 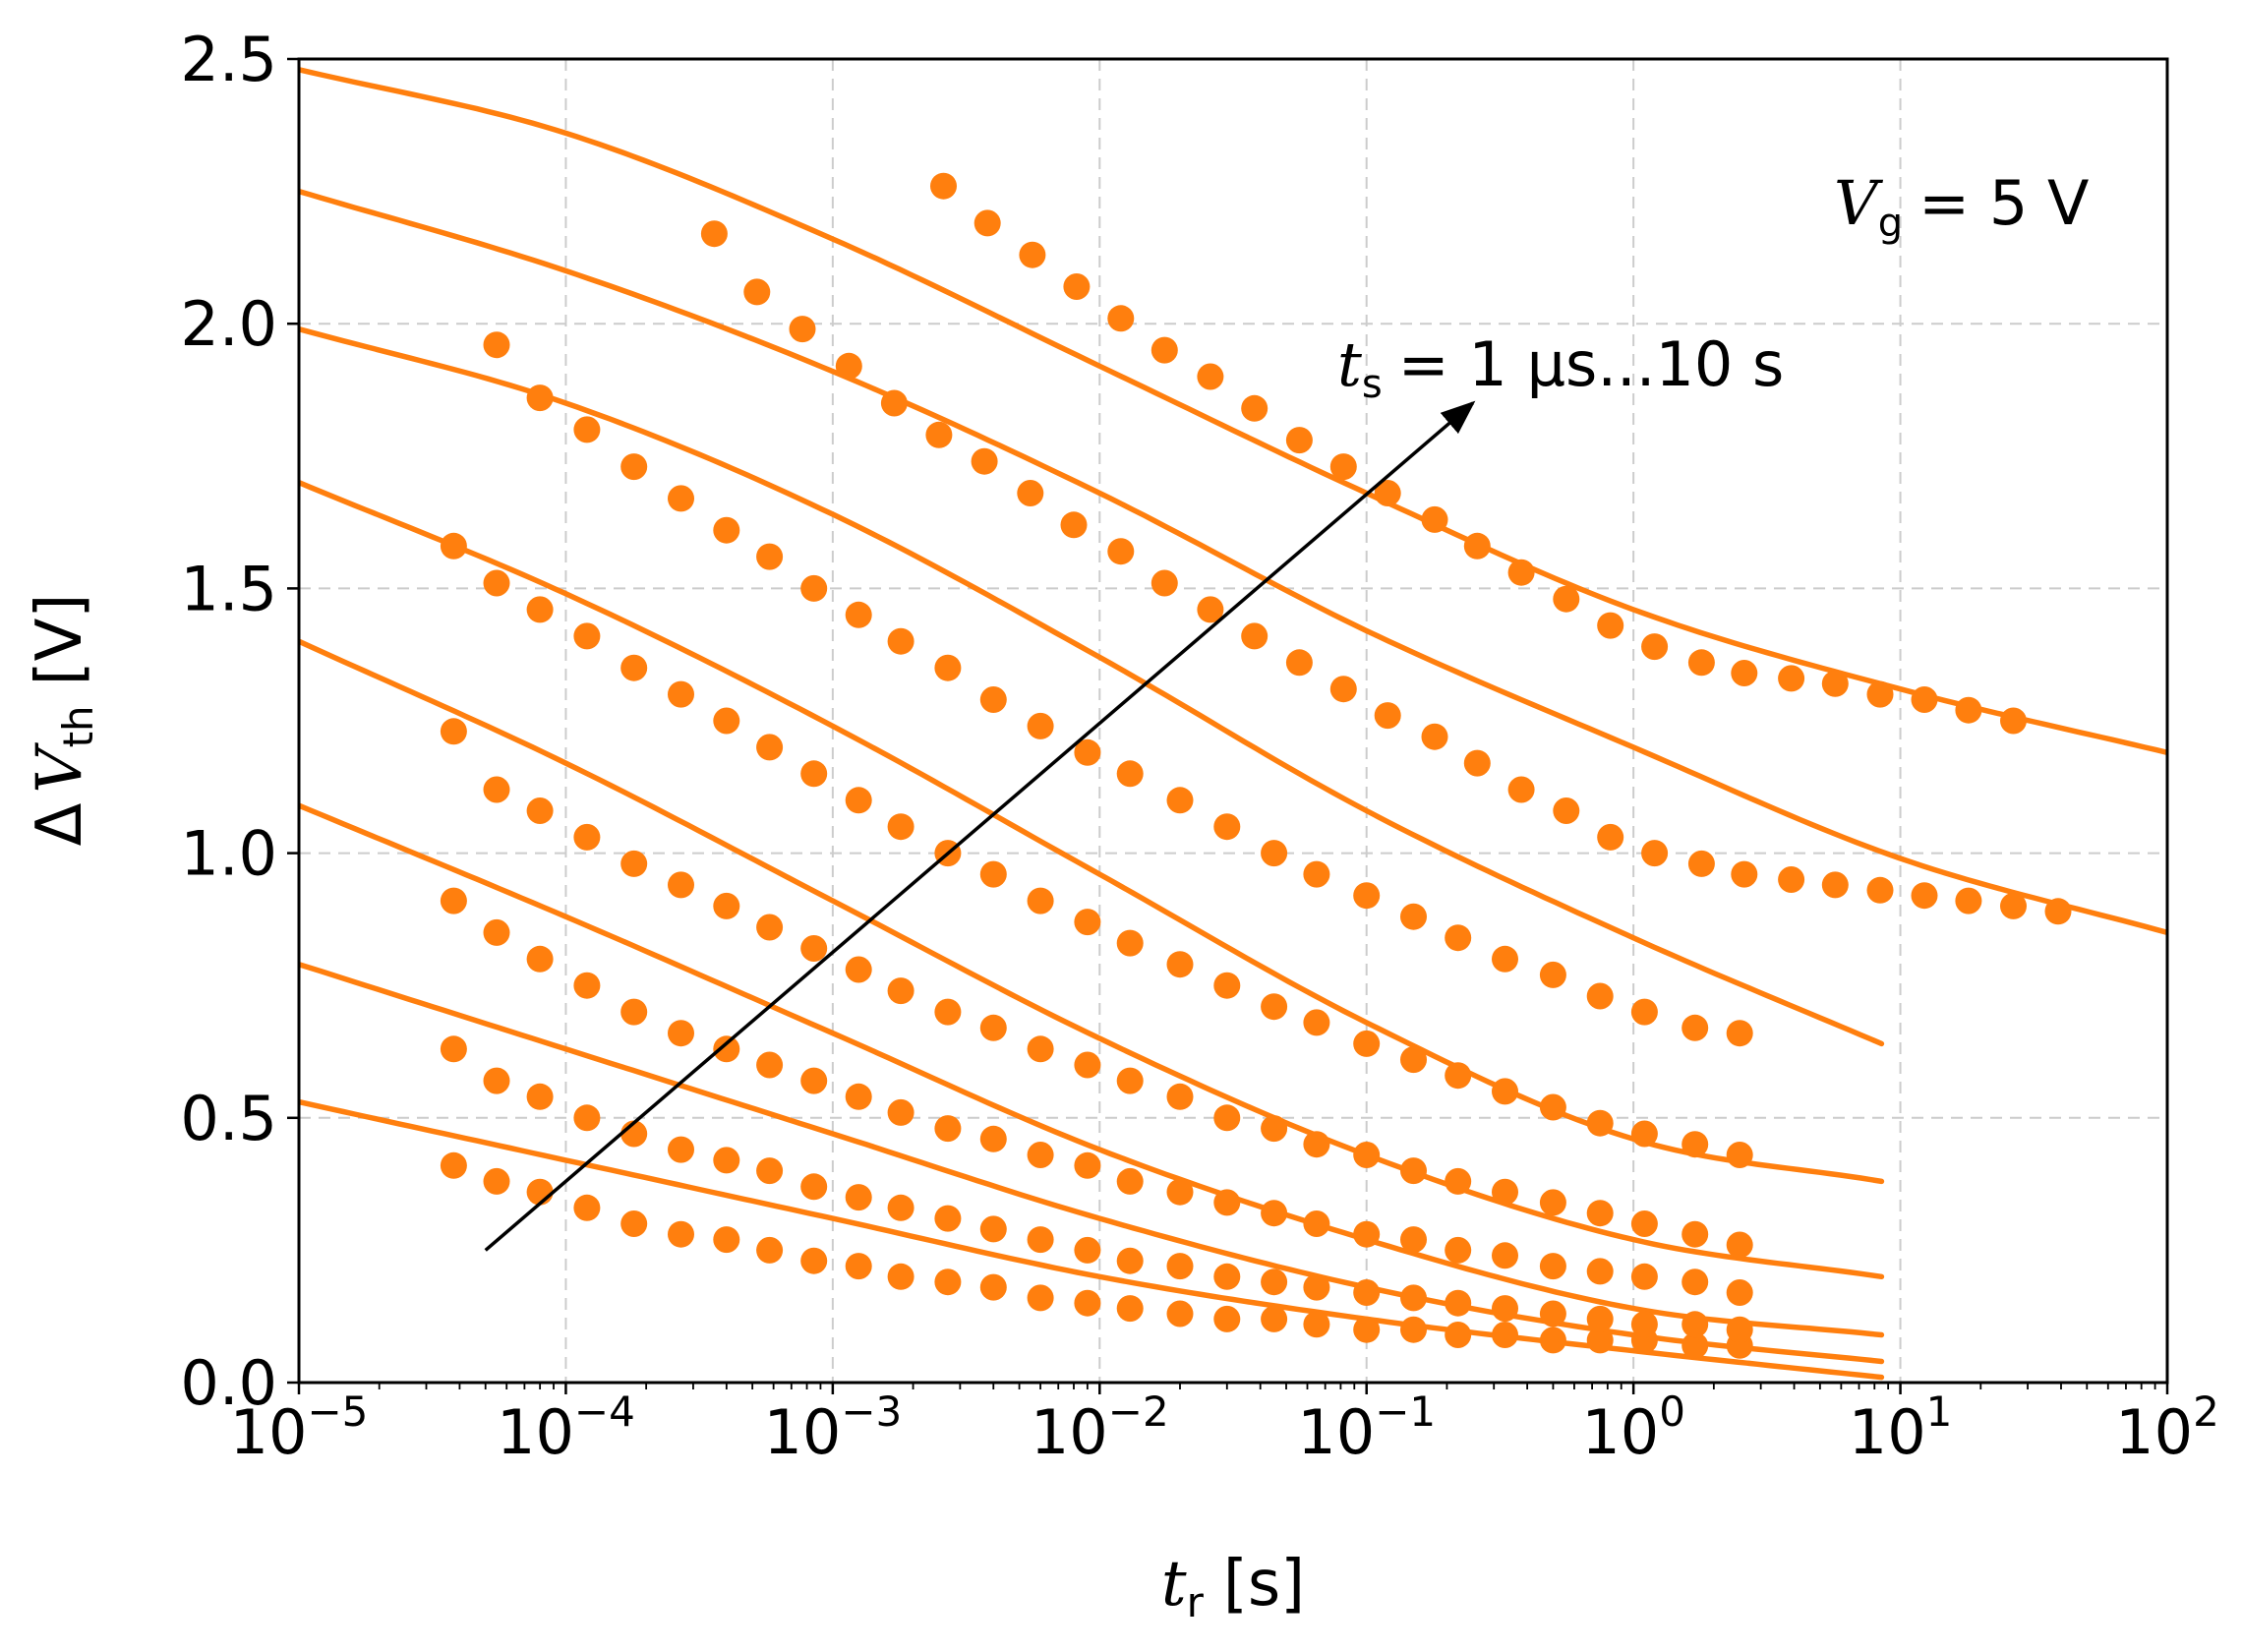 What do you see at coordinates (228, 1118) in the screenshot?
I see `y-tick-label: 0.5` at bounding box center [228, 1118].